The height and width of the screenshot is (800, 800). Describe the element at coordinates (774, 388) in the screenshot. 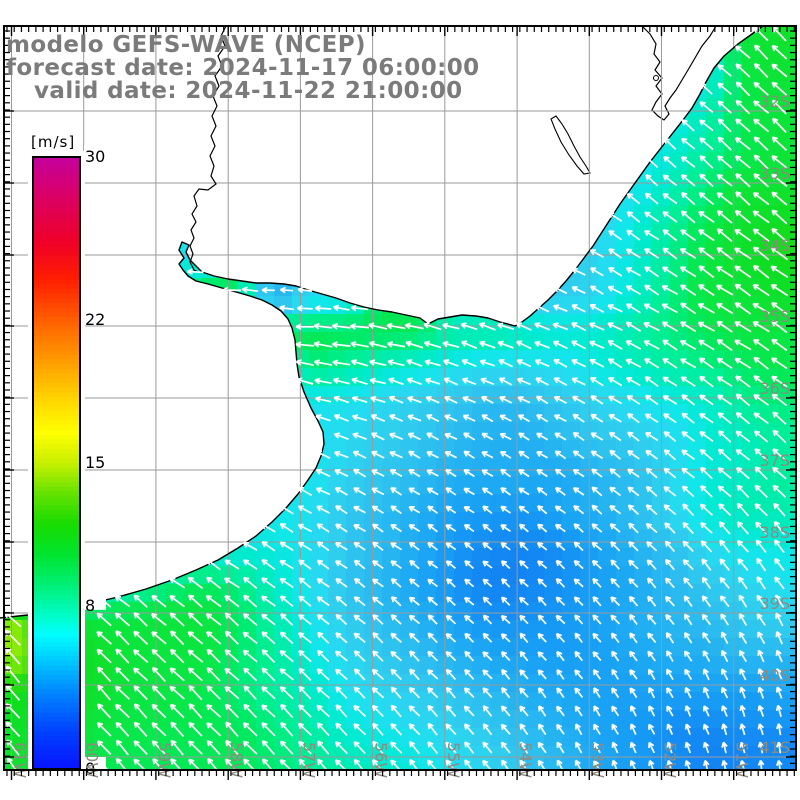

I see `latitude-label: 36S` at that location.